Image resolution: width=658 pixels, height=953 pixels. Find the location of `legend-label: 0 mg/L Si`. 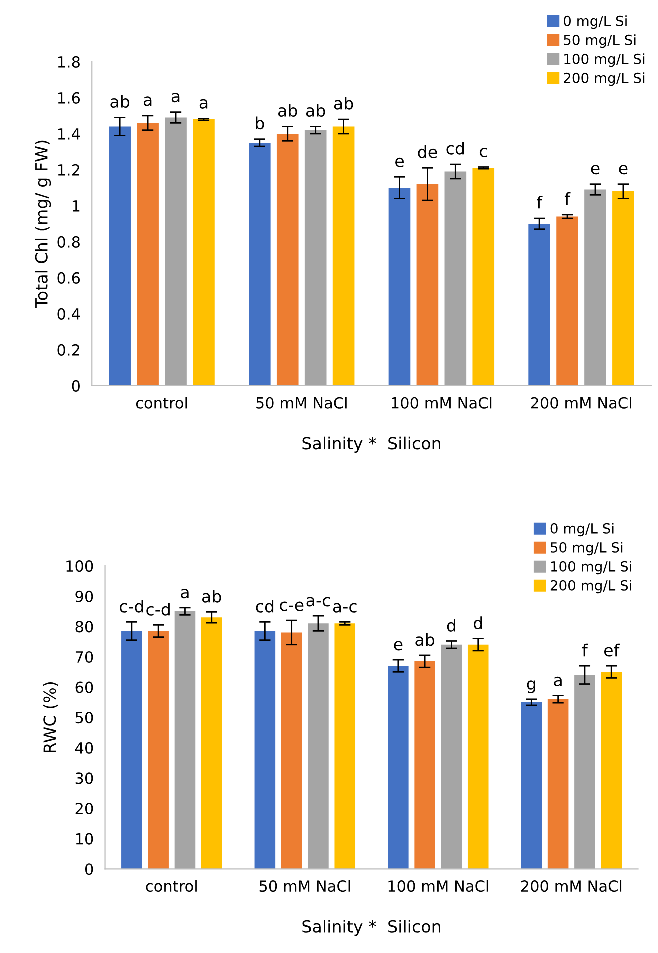

legend-label: 0 mg/L Si is located at coordinates (595, 23).